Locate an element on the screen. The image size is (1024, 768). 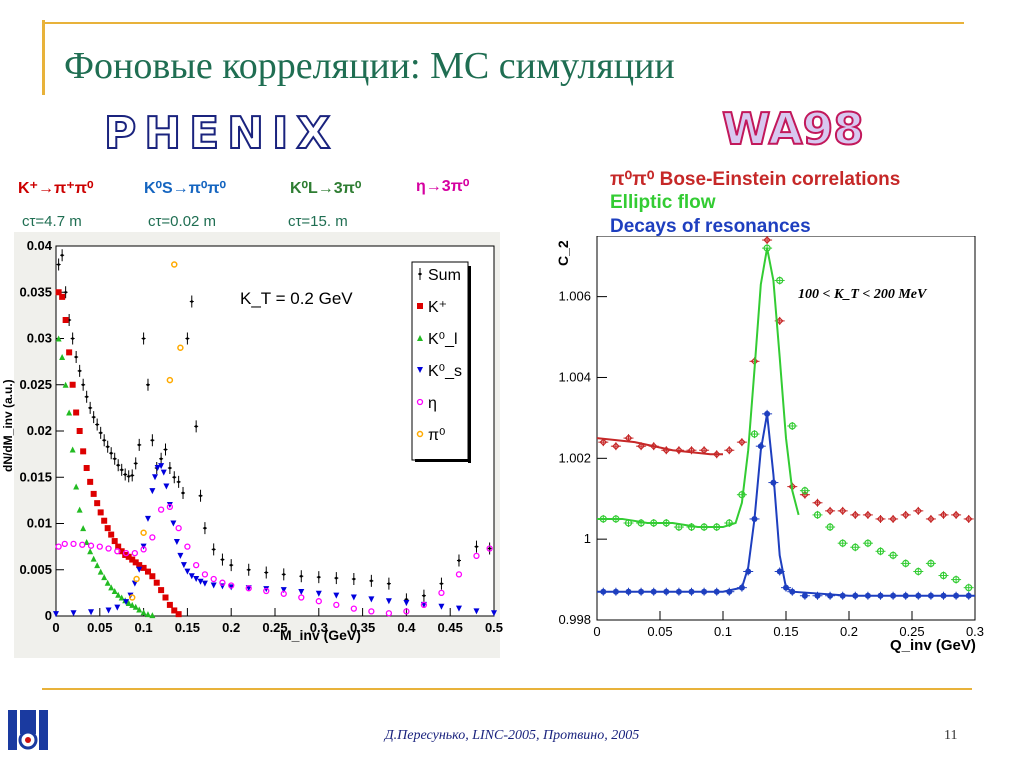
left-ytick-label: 0.01 is located at coordinates (39, 523).